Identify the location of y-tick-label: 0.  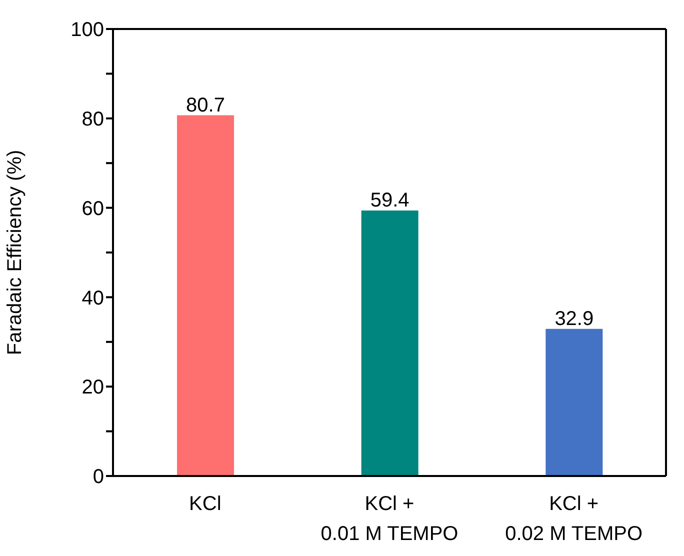
(98, 477).